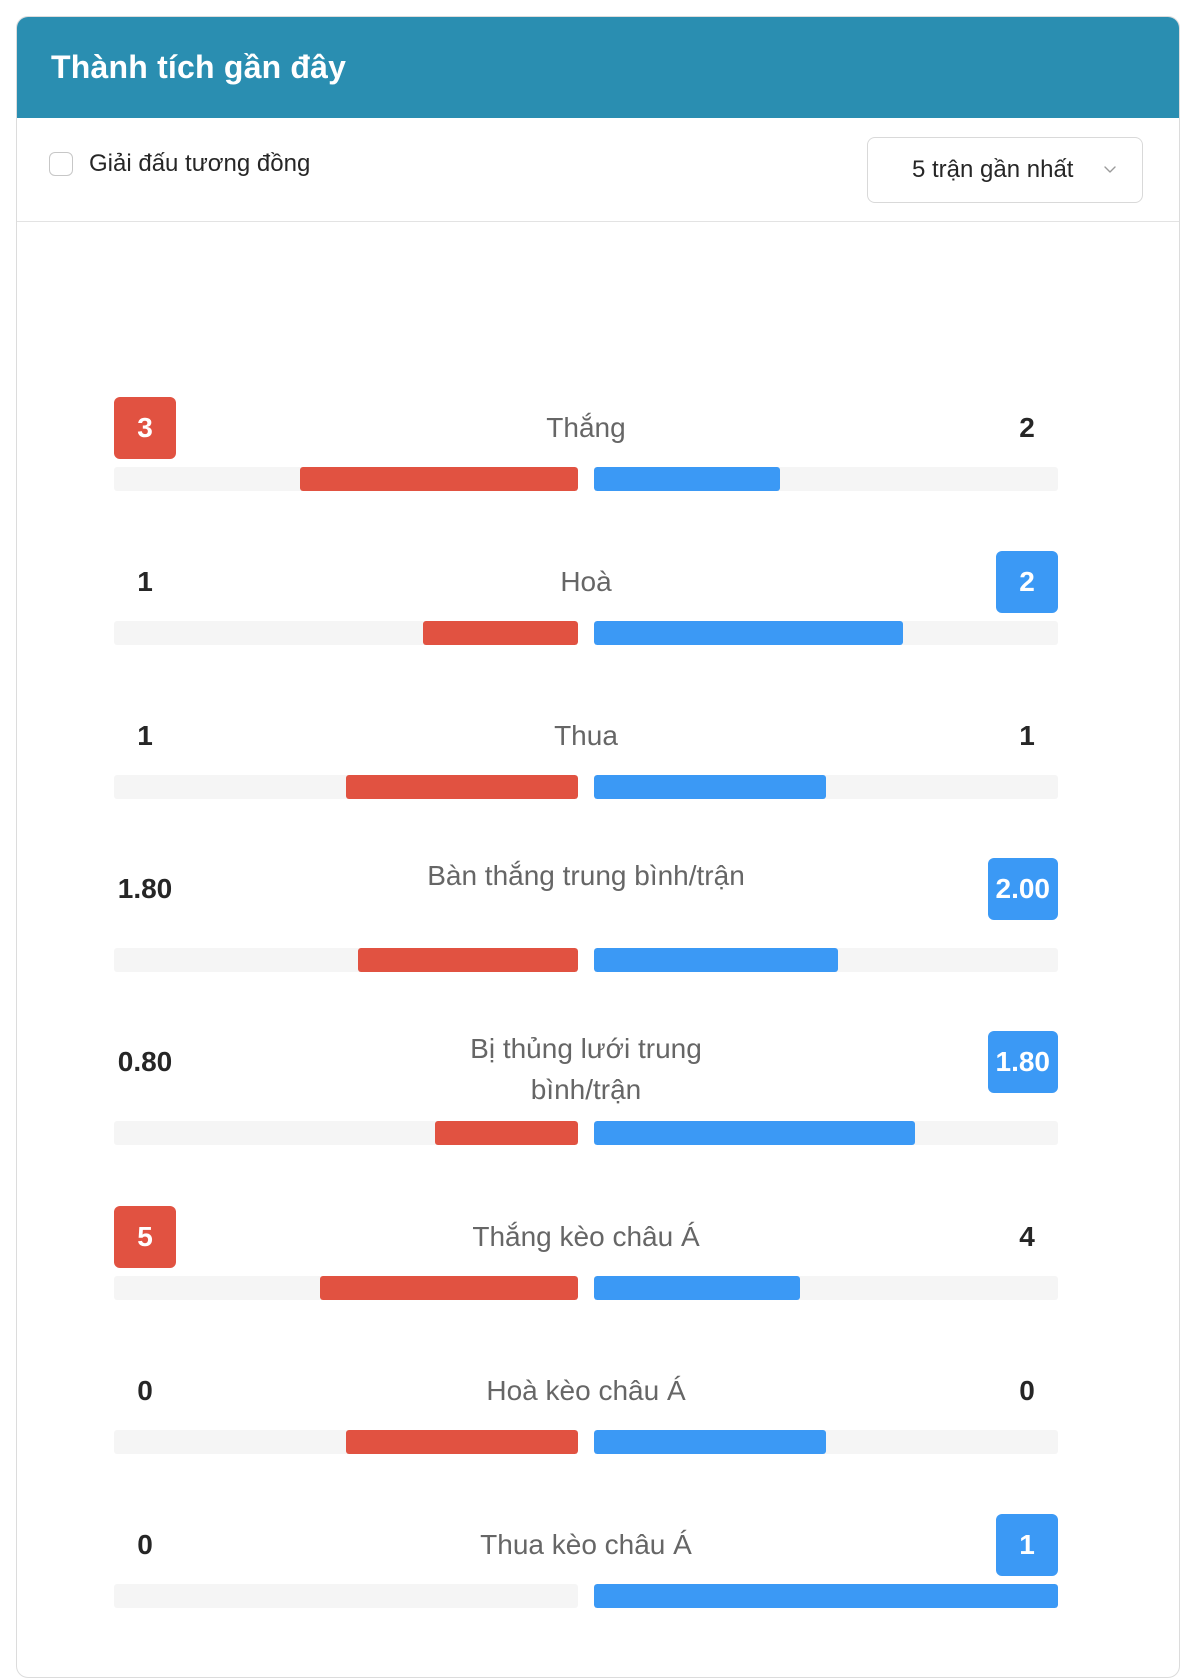  I want to click on home-value: 0.80, so click(145, 1061).